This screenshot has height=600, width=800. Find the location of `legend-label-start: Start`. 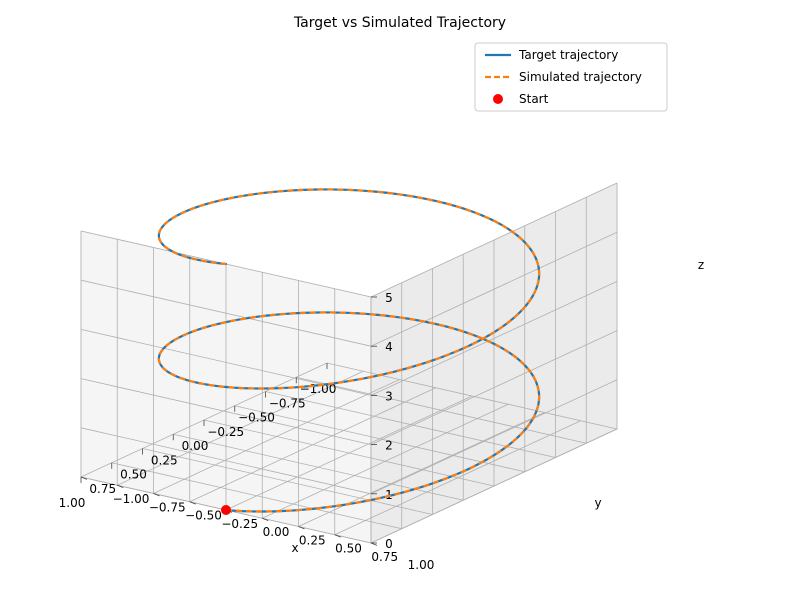

legend-label-start: Start is located at coordinates (534, 99).